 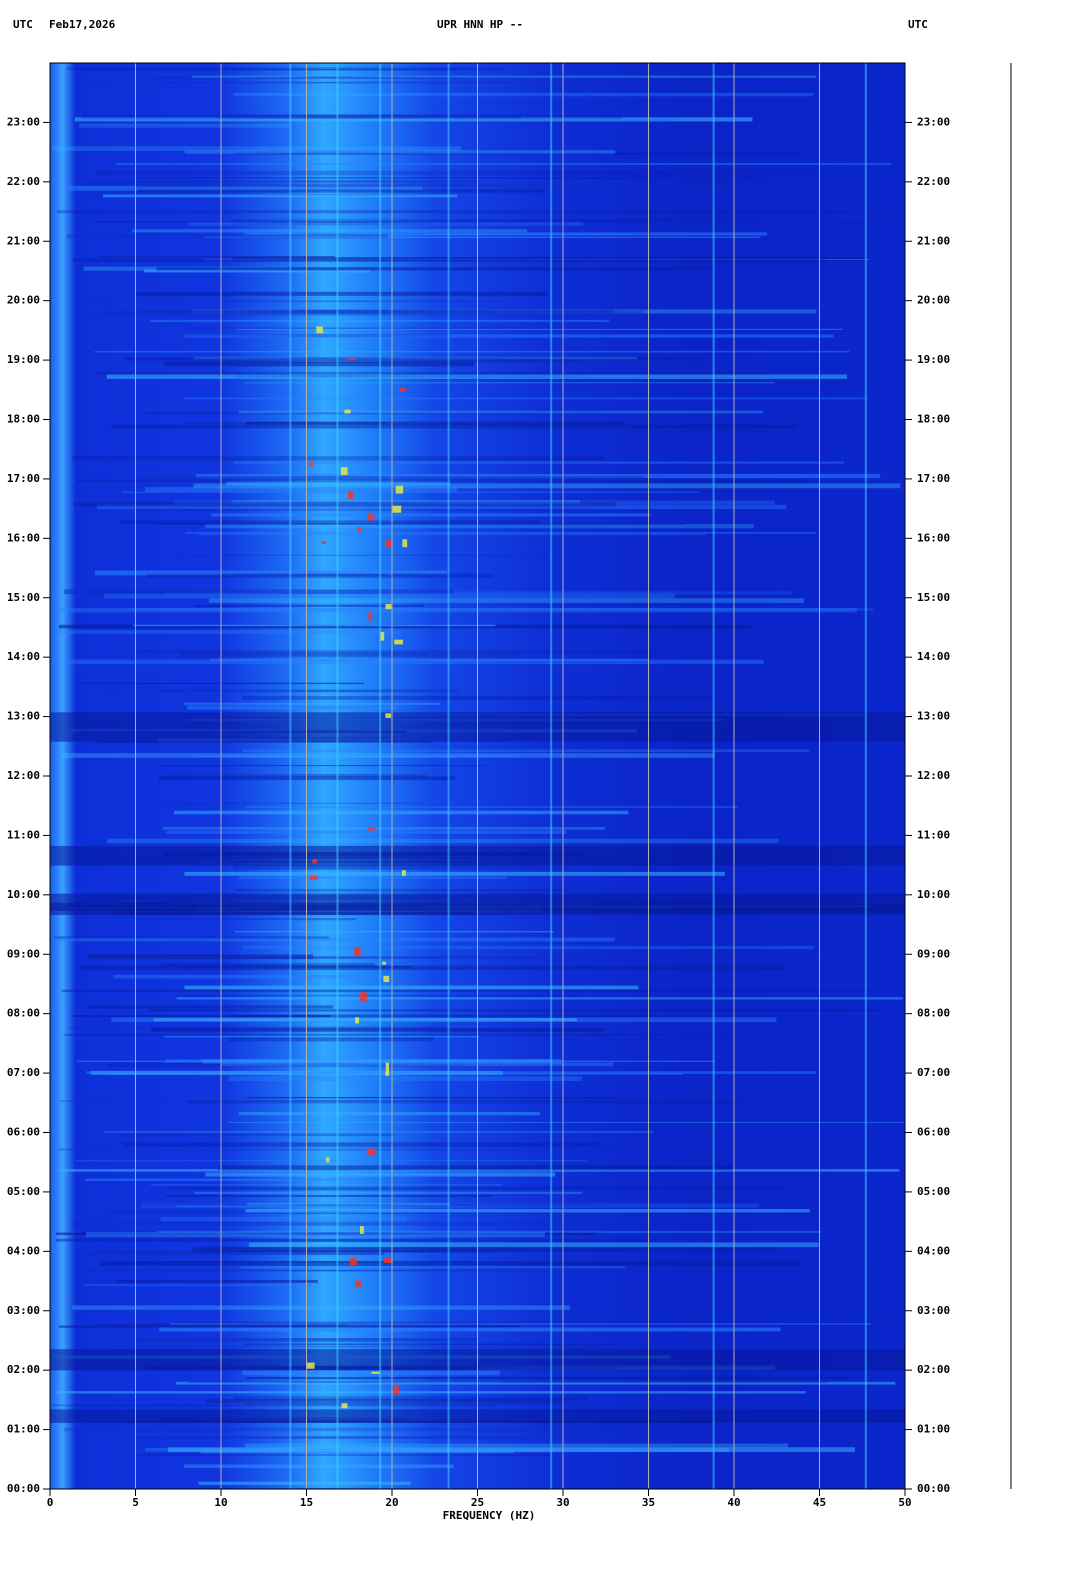 What do you see at coordinates (904, 1502) in the screenshot?
I see `x-tick-label: 50` at bounding box center [904, 1502].